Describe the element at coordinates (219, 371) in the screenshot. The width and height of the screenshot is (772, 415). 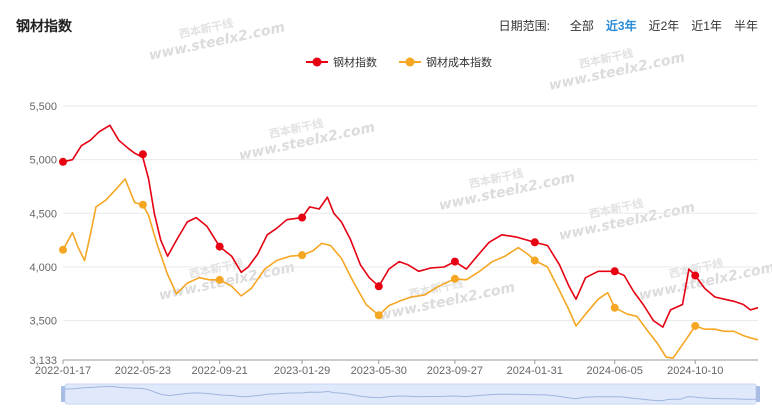
I see `x-tick-label: 2022-09-21` at that location.